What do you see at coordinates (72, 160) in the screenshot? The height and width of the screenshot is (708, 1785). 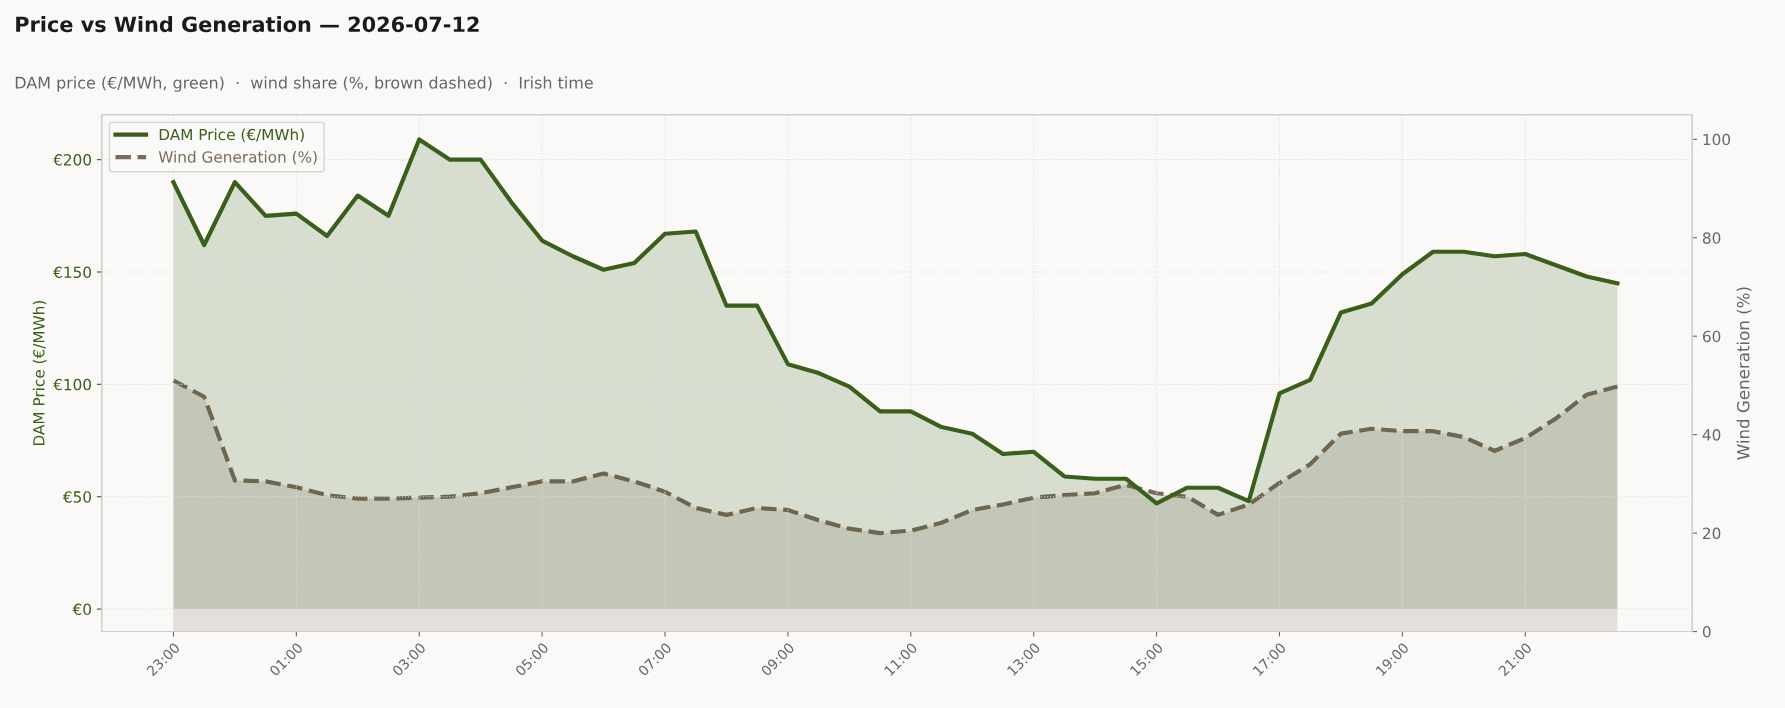 I see `y-tick-label: €200` at bounding box center [72, 160].